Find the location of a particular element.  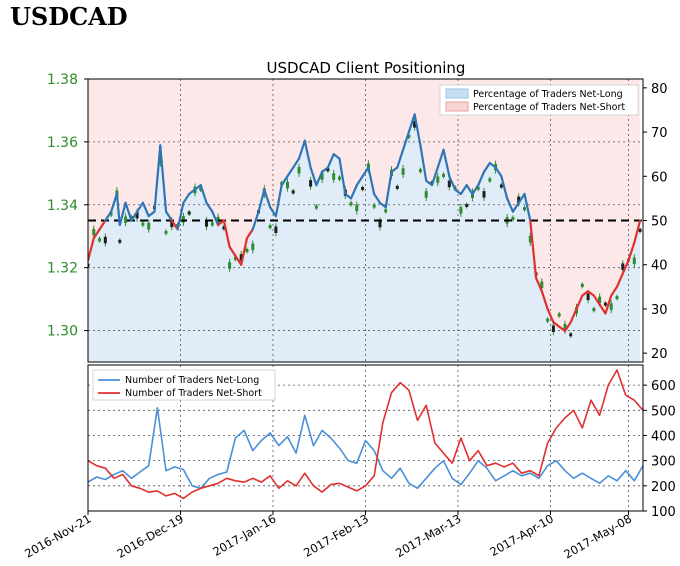

percent-tick-label: 40 is located at coordinates (659, 266).